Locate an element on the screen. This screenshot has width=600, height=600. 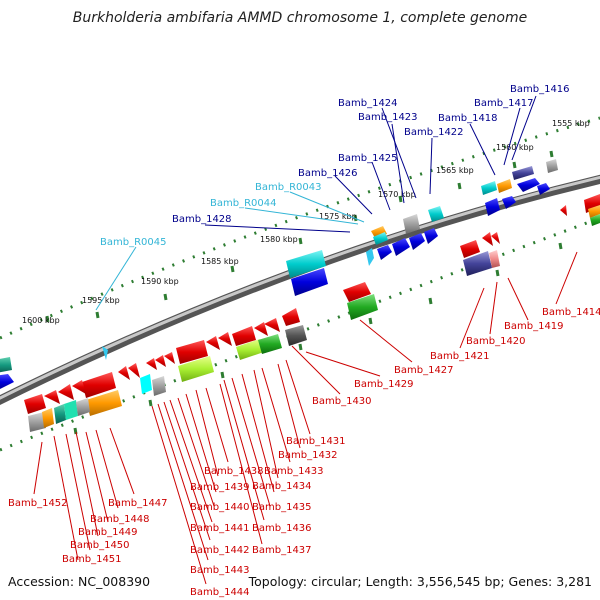
kbp-label: 1590 kbp is located at coordinates (160, 281).